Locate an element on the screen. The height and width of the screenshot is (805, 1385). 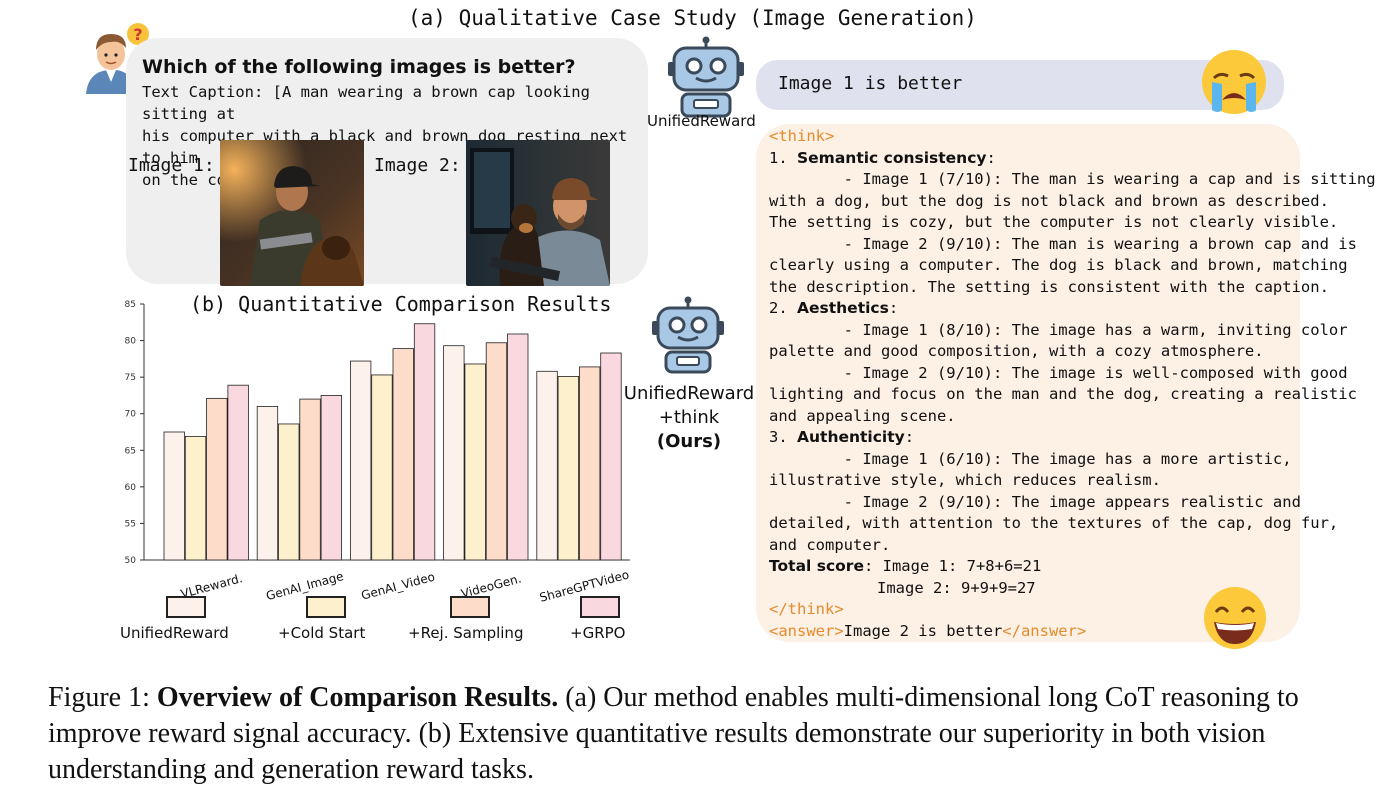
robot2-label: UnifiedReward +think (Ours) is located at coordinates (689, 418).